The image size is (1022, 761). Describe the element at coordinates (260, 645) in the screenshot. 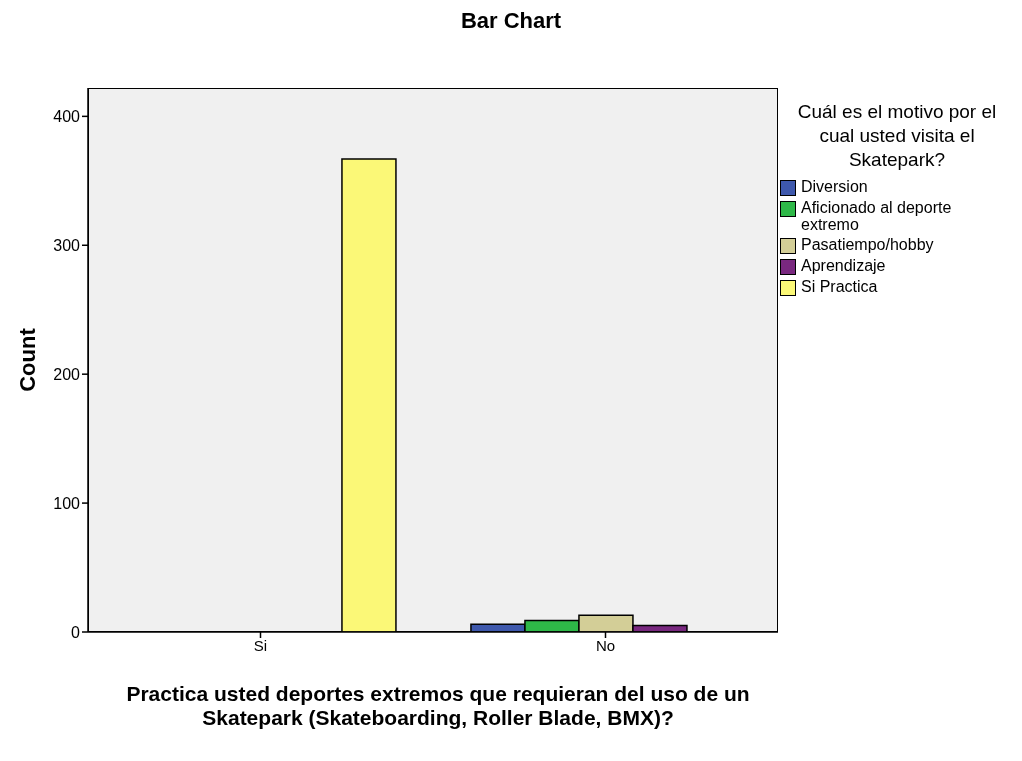

I see `x-tick-label: Si` at that location.